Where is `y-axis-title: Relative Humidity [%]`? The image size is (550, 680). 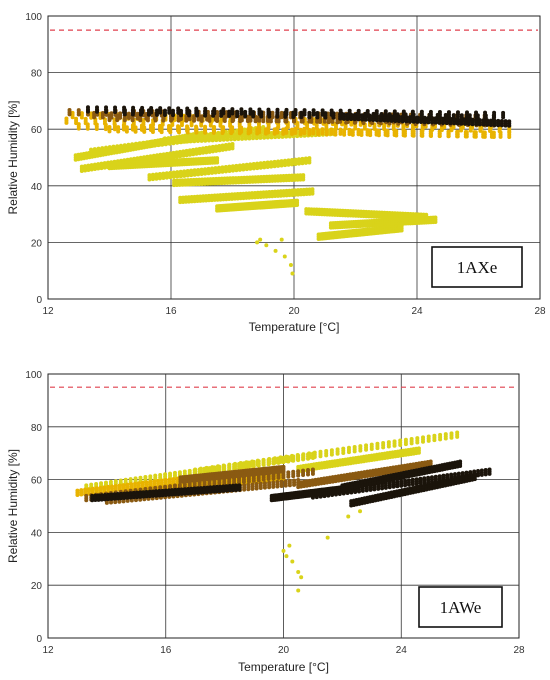
y-axis-title: Relative Humidity [%] is located at coordinates (13, 157).